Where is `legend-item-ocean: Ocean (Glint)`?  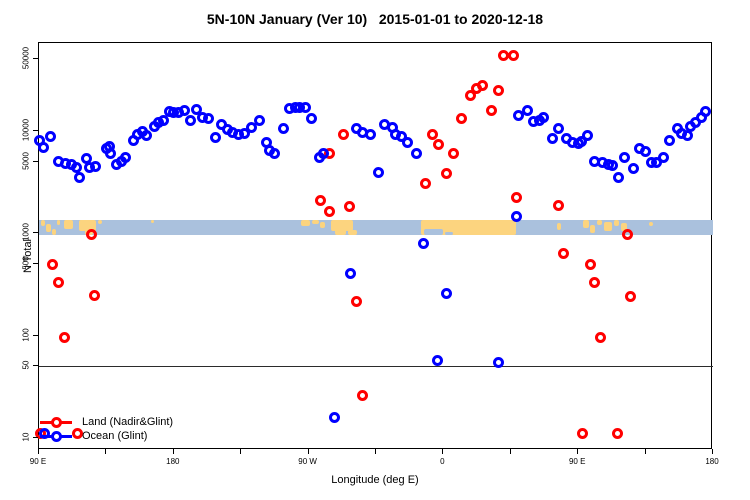 legend-item-ocean: Ocean (Glint) is located at coordinates (106, 436).